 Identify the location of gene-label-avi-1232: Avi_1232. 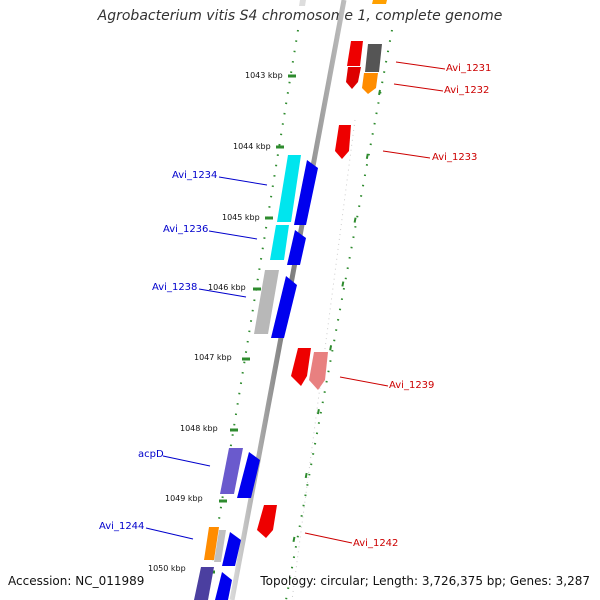
(466, 90).